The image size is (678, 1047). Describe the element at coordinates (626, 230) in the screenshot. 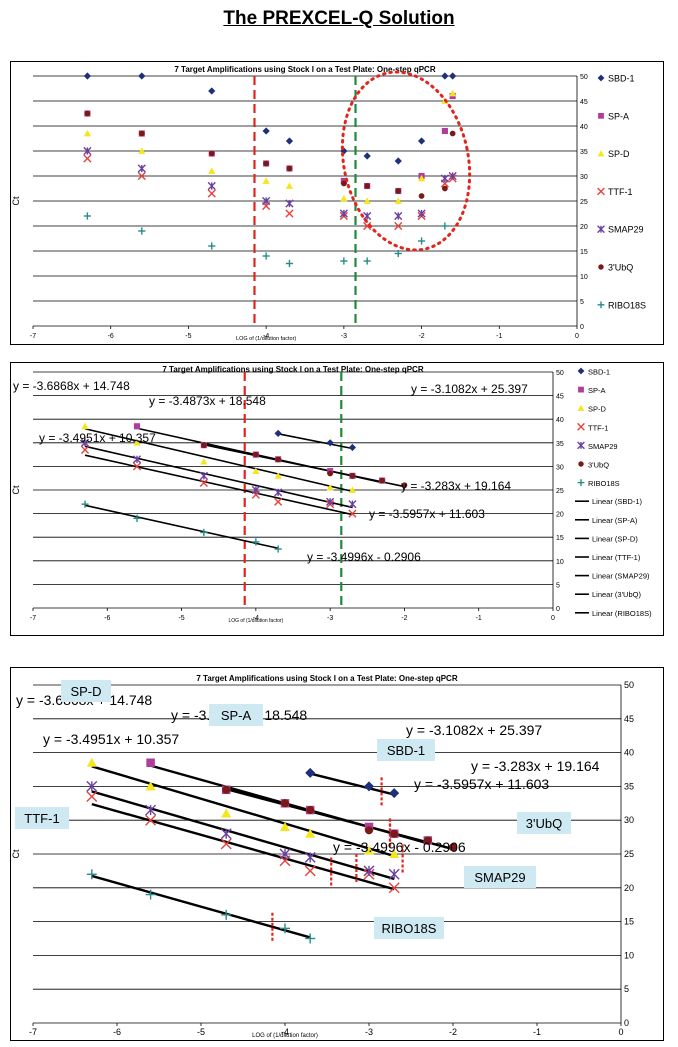

I see `c1-legend-label-smap29: SMAP29` at that location.